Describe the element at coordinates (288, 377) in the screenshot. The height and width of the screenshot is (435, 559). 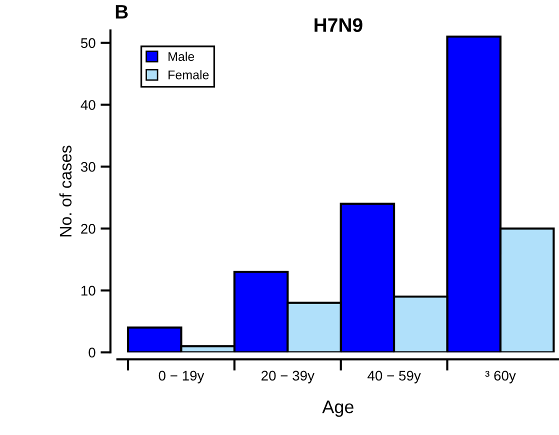
I see `x-tick-label: 20 − 39y` at that location.